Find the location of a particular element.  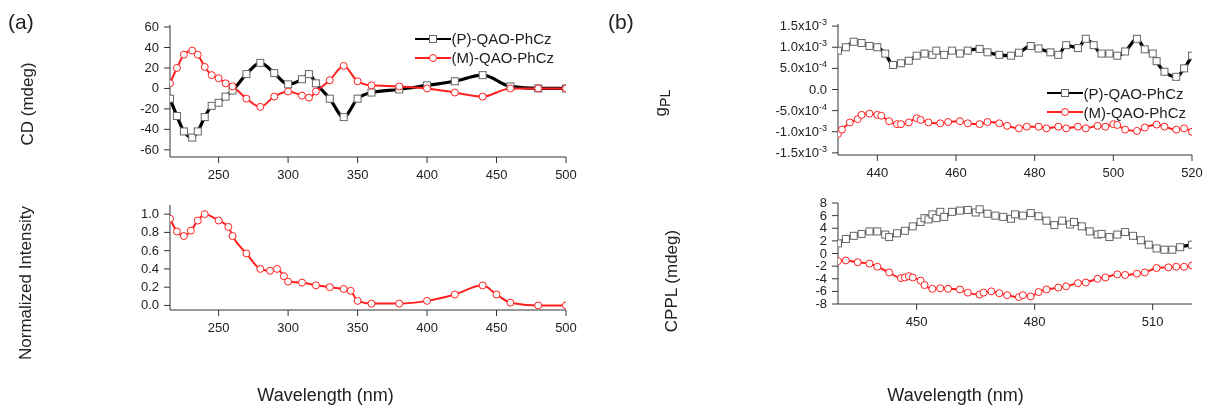

y-tick-label: -8 is located at coordinates (821, 303).